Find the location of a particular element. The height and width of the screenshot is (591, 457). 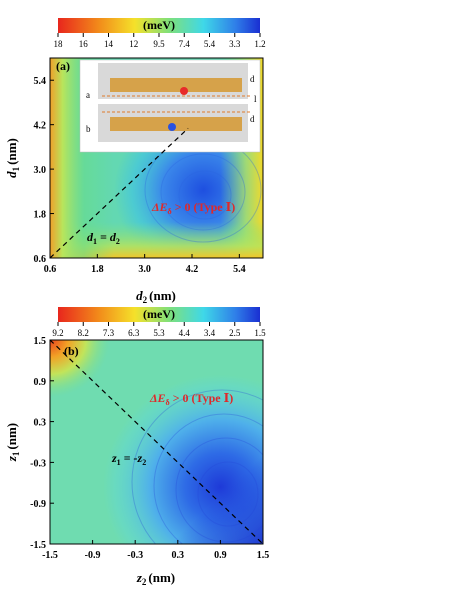

colorbar-b-tick-label: 6.3 is located at coordinates (134, 333).